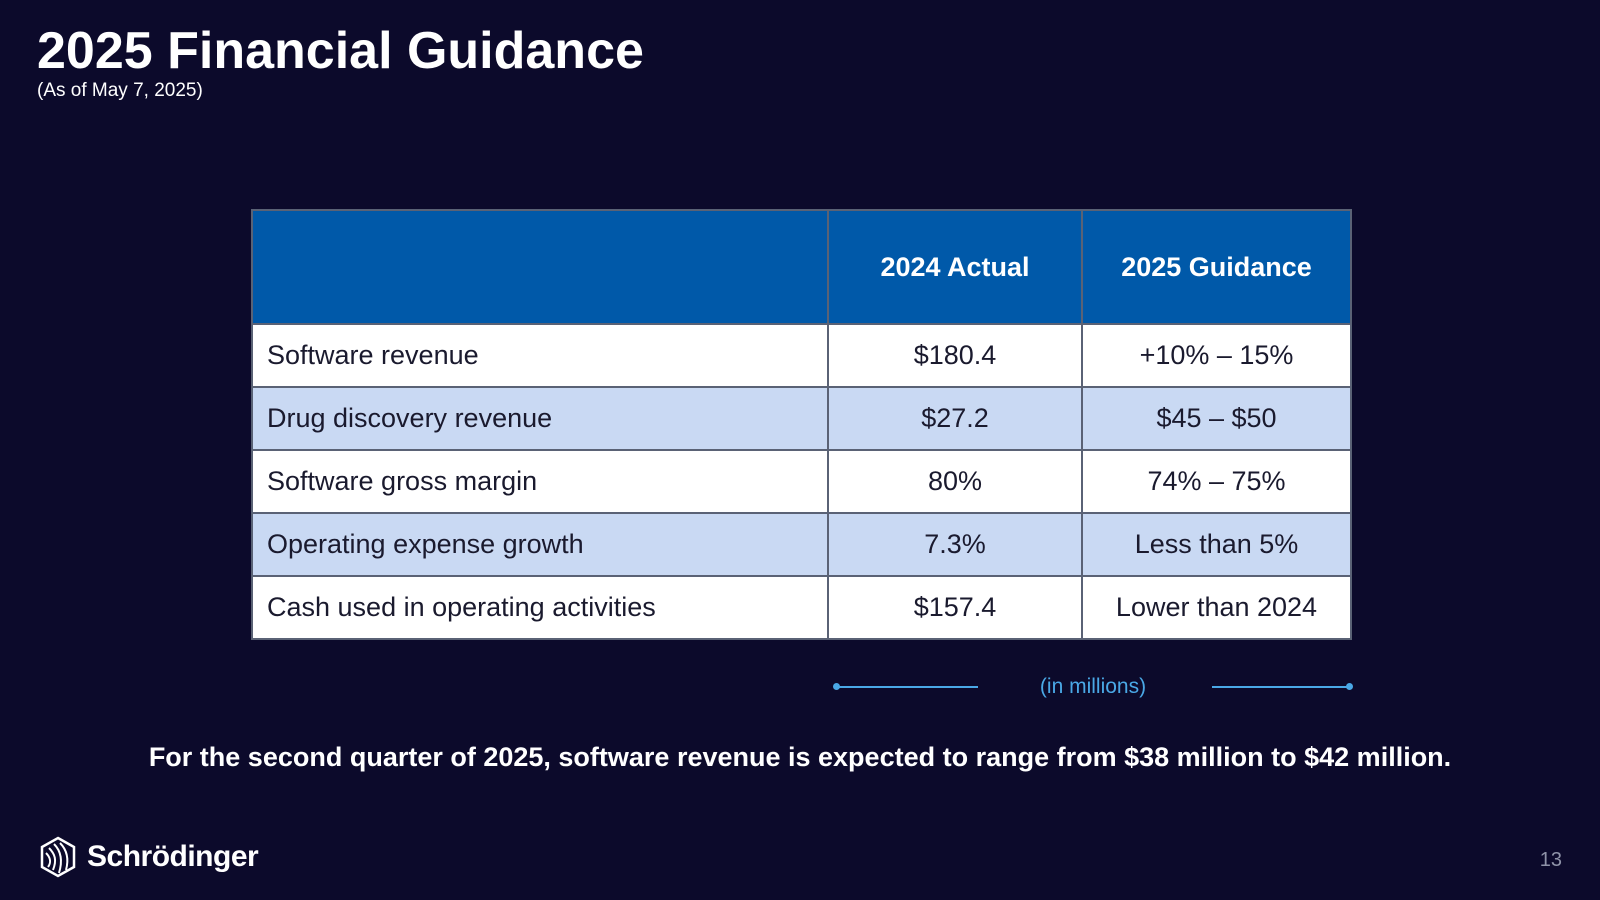  Describe the element at coordinates (1216, 267) in the screenshot. I see `header-2025-guidance: 2025 Guidance` at that location.